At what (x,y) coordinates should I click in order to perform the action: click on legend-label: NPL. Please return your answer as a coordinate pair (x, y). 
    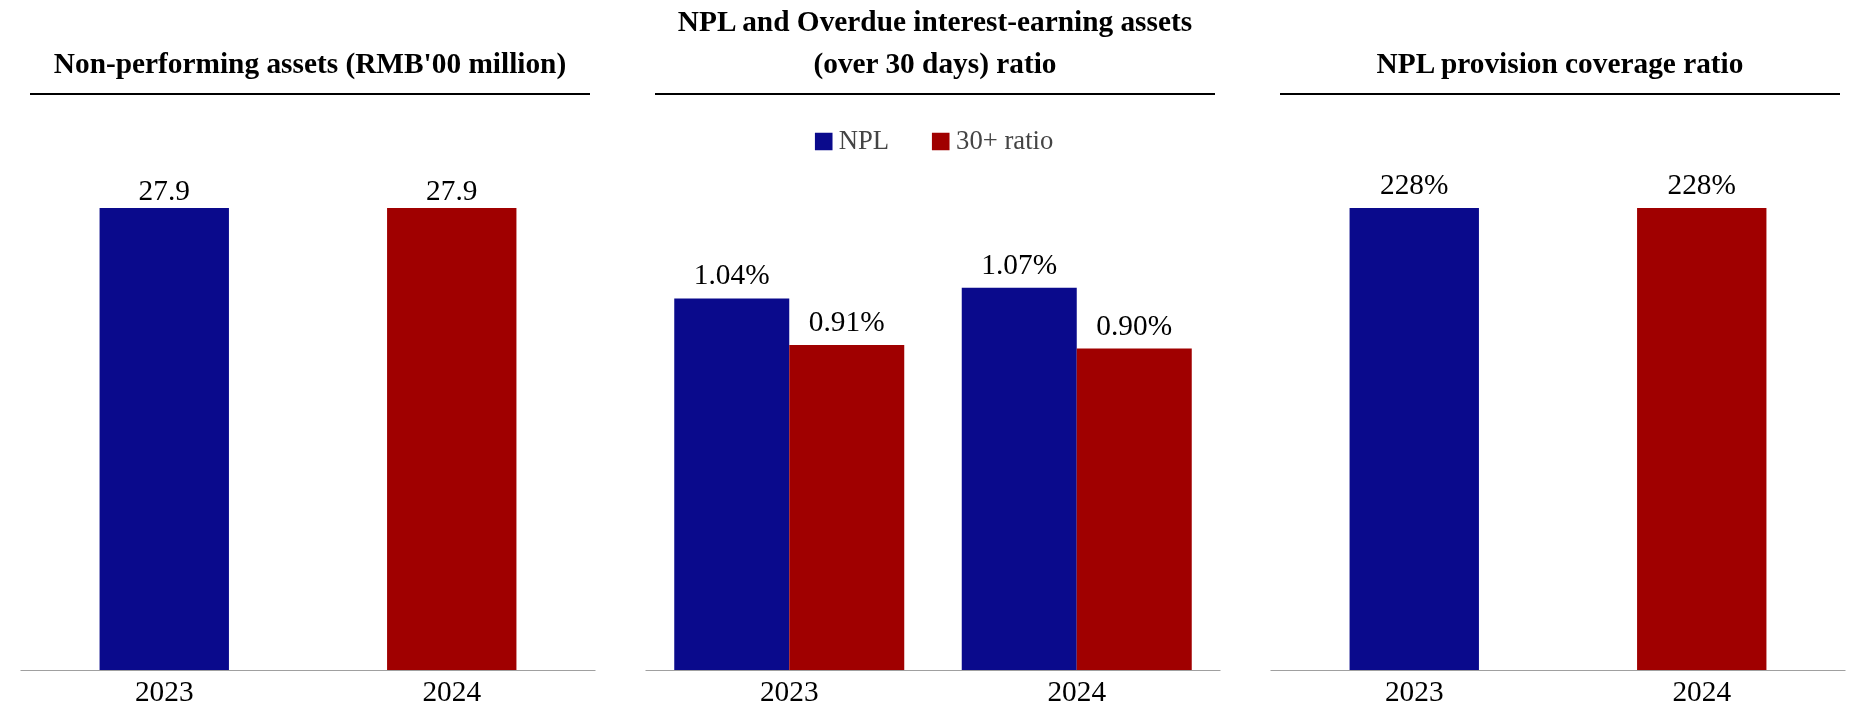
    Looking at the image, I should click on (864, 140).